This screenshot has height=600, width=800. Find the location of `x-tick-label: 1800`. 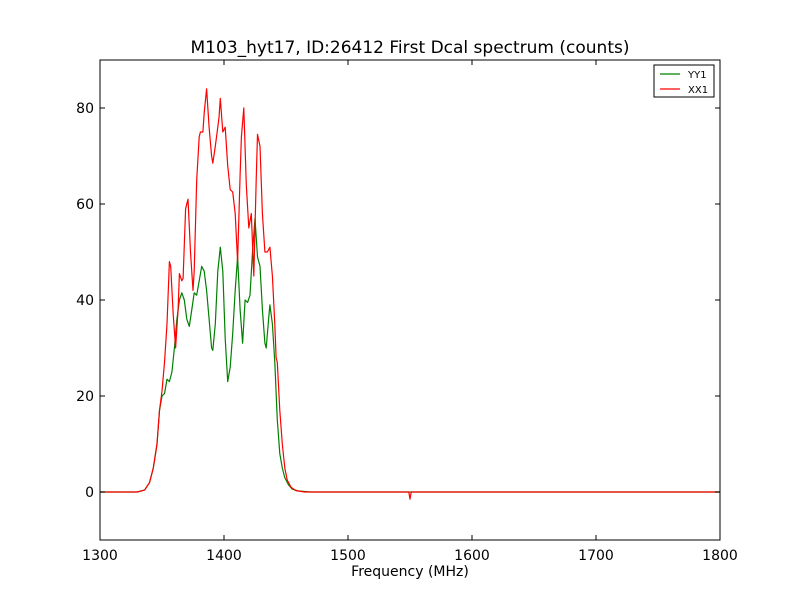

x-tick-label: 1800 is located at coordinates (720, 556).